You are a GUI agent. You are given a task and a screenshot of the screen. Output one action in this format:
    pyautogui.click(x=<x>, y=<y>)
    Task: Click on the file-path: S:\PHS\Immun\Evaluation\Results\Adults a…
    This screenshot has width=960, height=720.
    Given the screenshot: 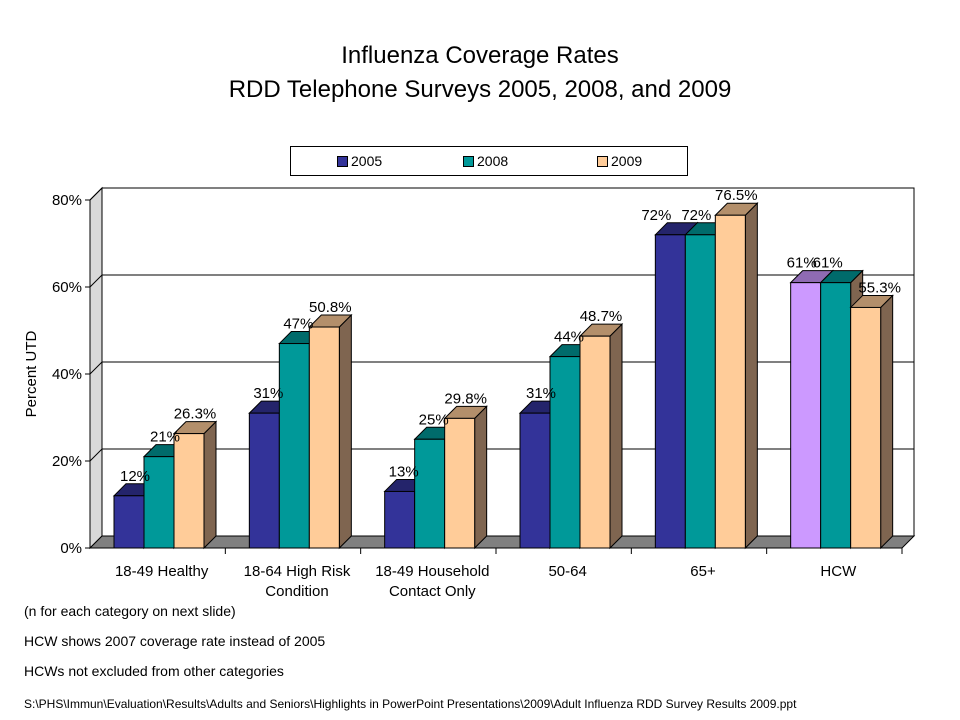 What is the action you would take?
    pyautogui.click(x=410, y=704)
    